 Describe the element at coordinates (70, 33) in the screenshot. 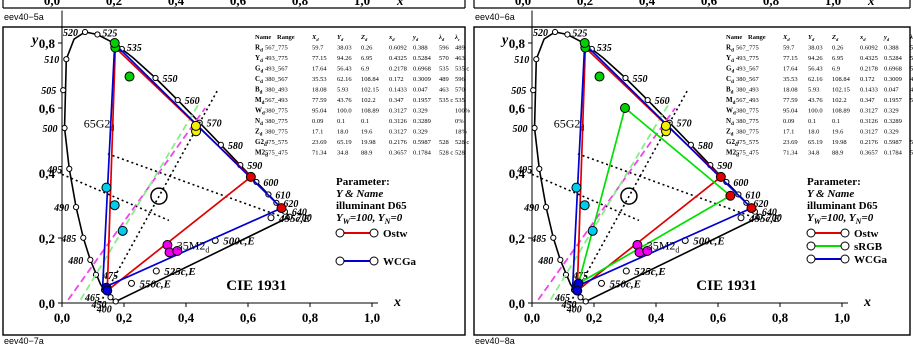

I see `wavelength-label: 520` at that location.